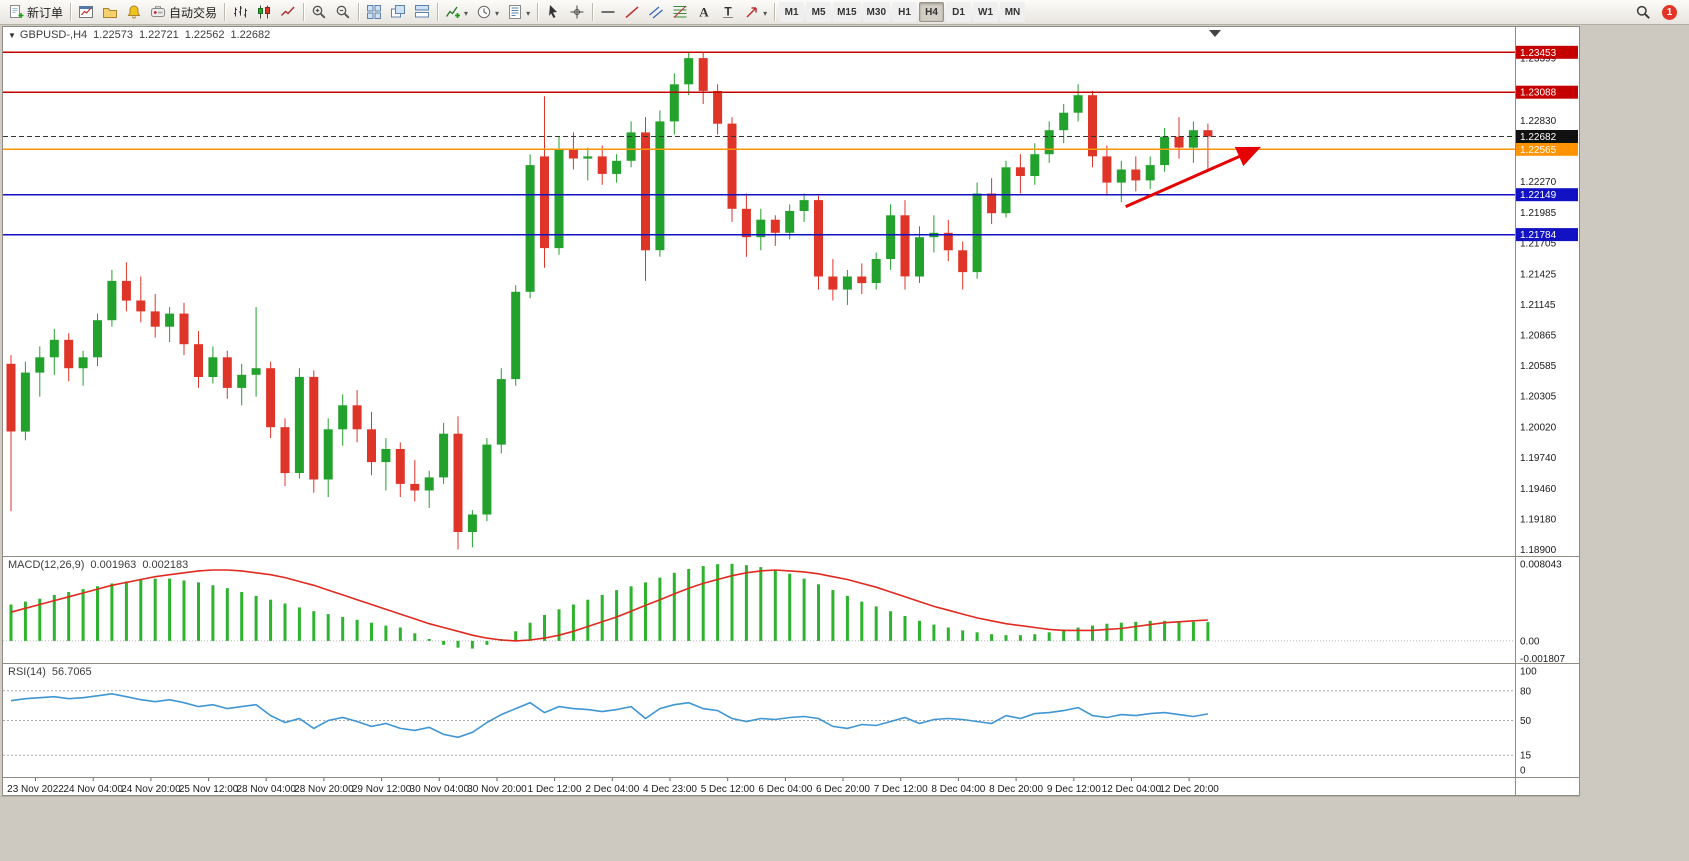 The height and width of the screenshot is (861, 1689). I want to click on toolbar-crosshair-button, so click(577, 12).